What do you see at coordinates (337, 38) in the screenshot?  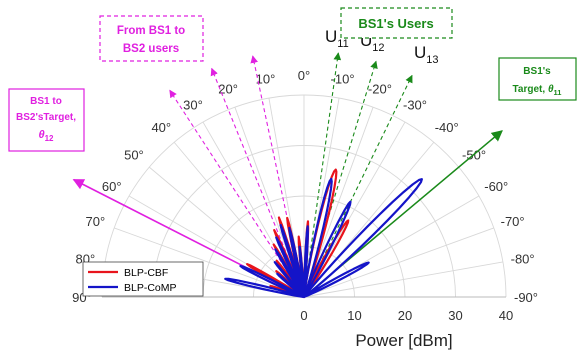 I see `user-label-u11: U11` at bounding box center [337, 38].